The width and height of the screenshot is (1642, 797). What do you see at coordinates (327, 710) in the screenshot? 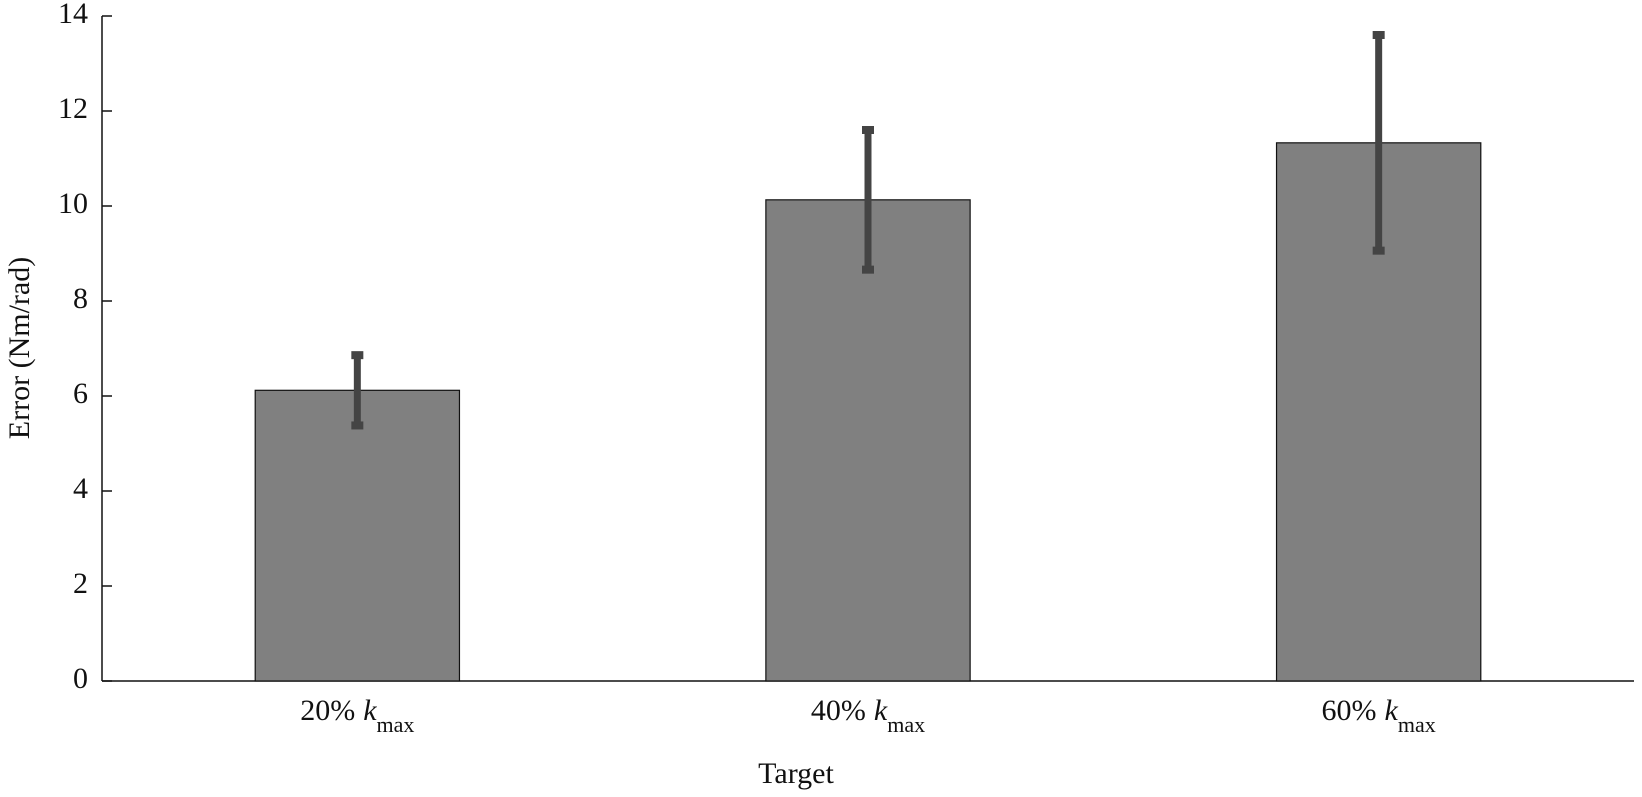
I see `category-text: 20%` at bounding box center [327, 710].